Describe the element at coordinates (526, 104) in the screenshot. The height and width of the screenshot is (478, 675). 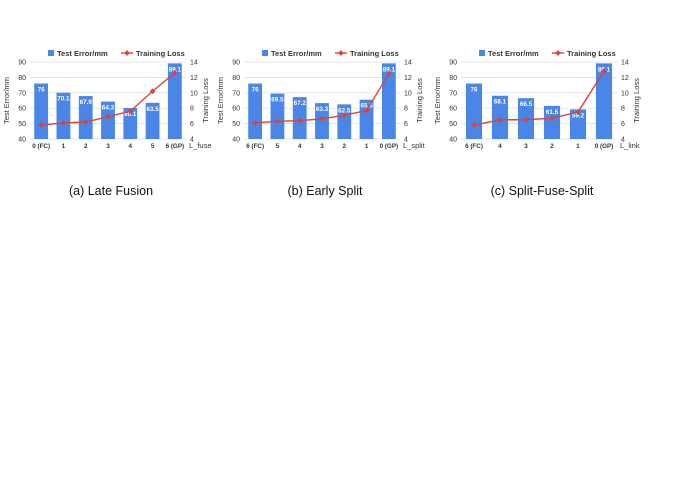
I see `bar-value-label: 66.5` at that location.